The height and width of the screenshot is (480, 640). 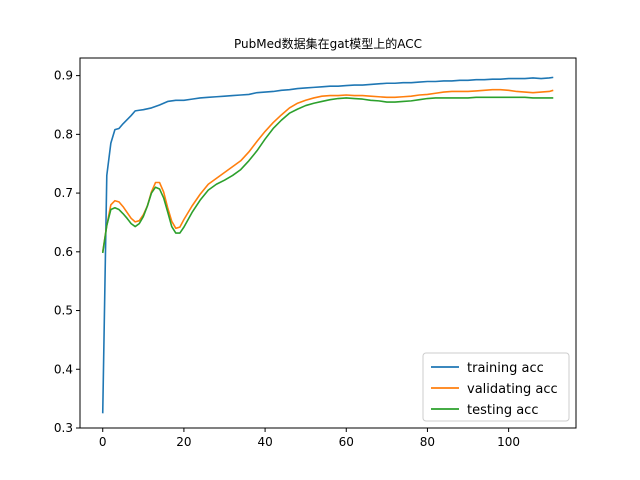 I want to click on y-axis: 0.3 0.4 0.5 0.6 0.7 0.8 0.9, so click(x=67, y=252).